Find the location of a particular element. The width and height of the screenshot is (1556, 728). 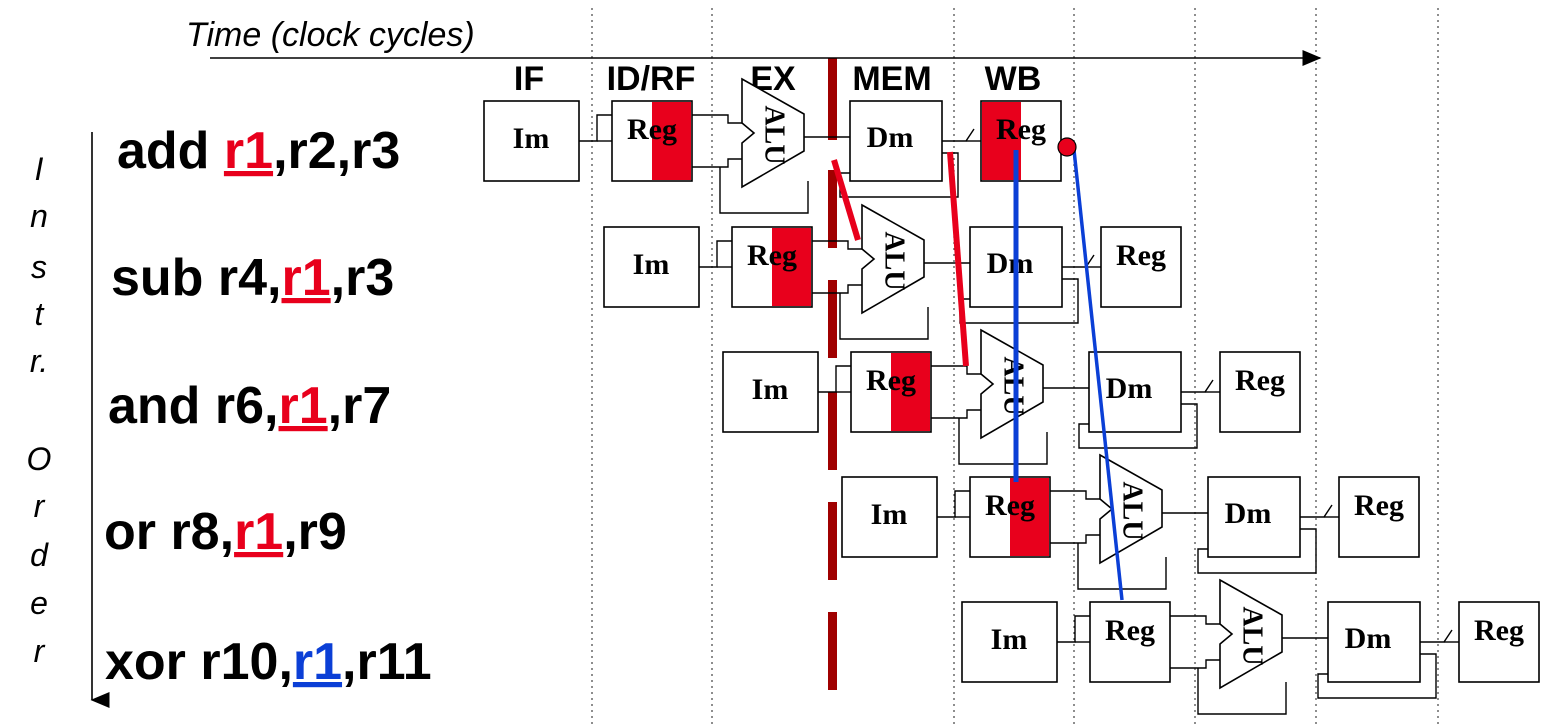

instruction-prefix: sub r4, is located at coordinates (196, 278).